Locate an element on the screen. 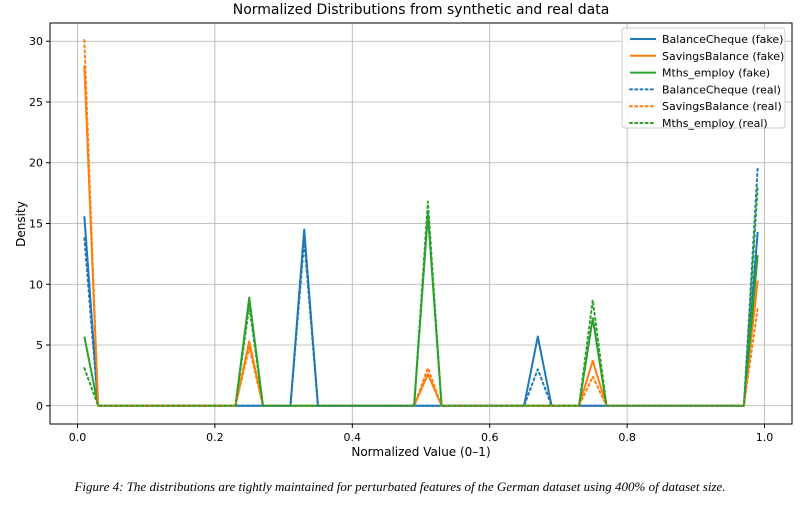 The width and height of the screenshot is (800, 506). y-tick-label: 25 is located at coordinates (36, 102).